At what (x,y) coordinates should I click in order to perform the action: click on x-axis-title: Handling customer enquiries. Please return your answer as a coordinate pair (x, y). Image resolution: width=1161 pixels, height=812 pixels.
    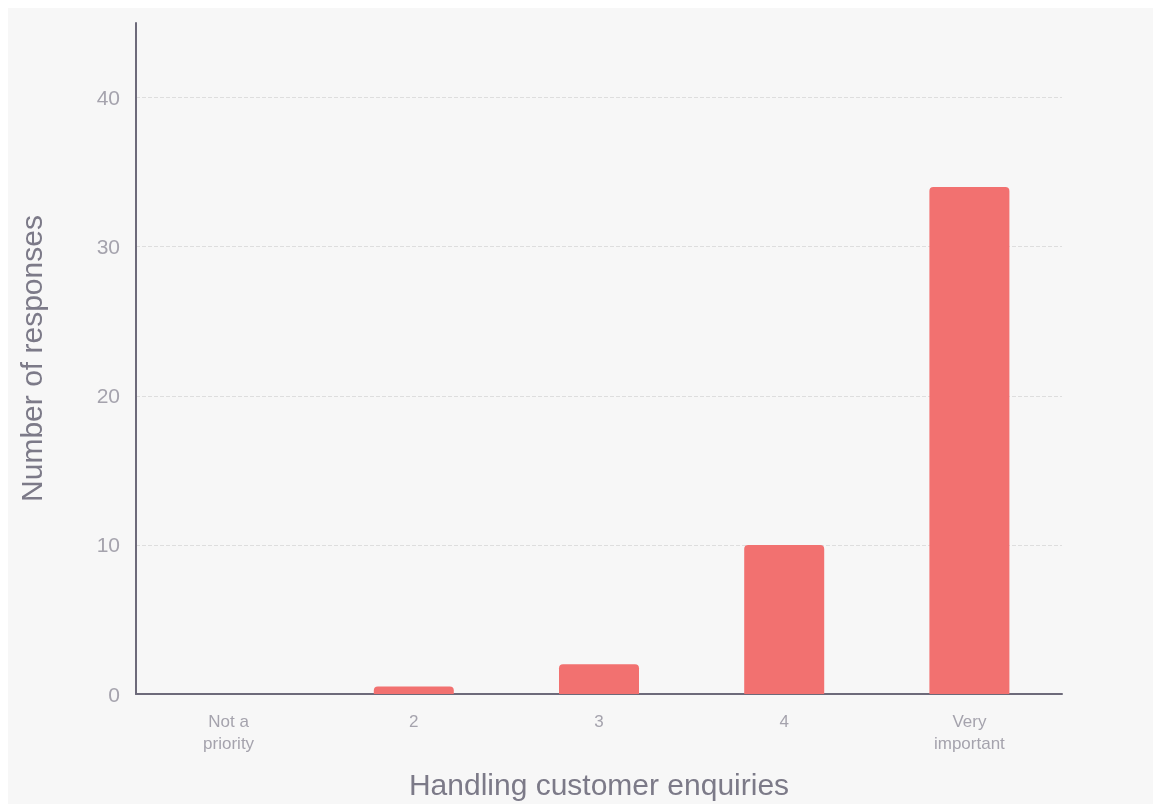
    Looking at the image, I should click on (599, 784).